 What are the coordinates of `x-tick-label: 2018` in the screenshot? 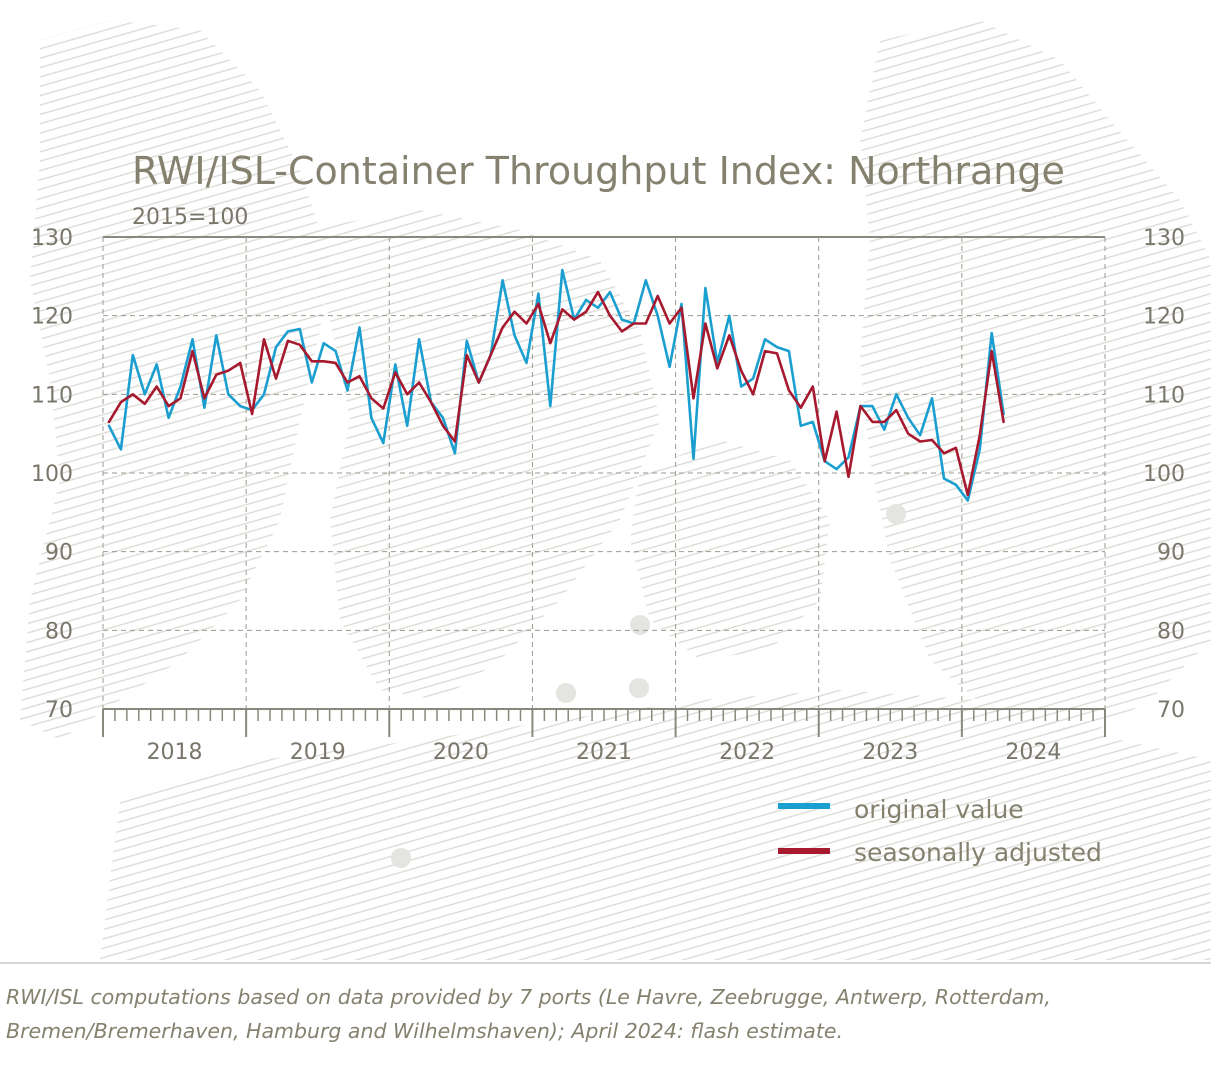 It's located at (175, 752).